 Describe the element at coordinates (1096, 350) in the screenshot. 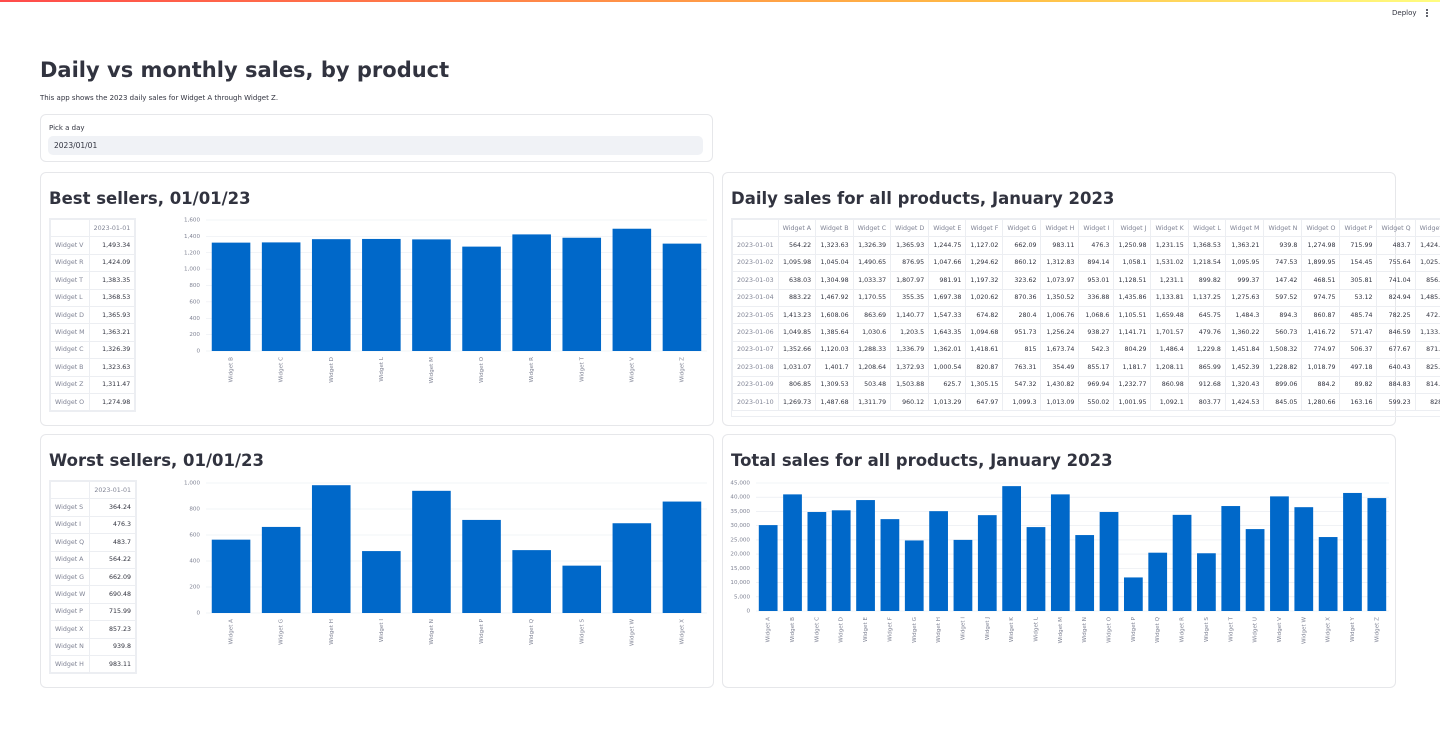

I see `table-cell: 542.3` at that location.